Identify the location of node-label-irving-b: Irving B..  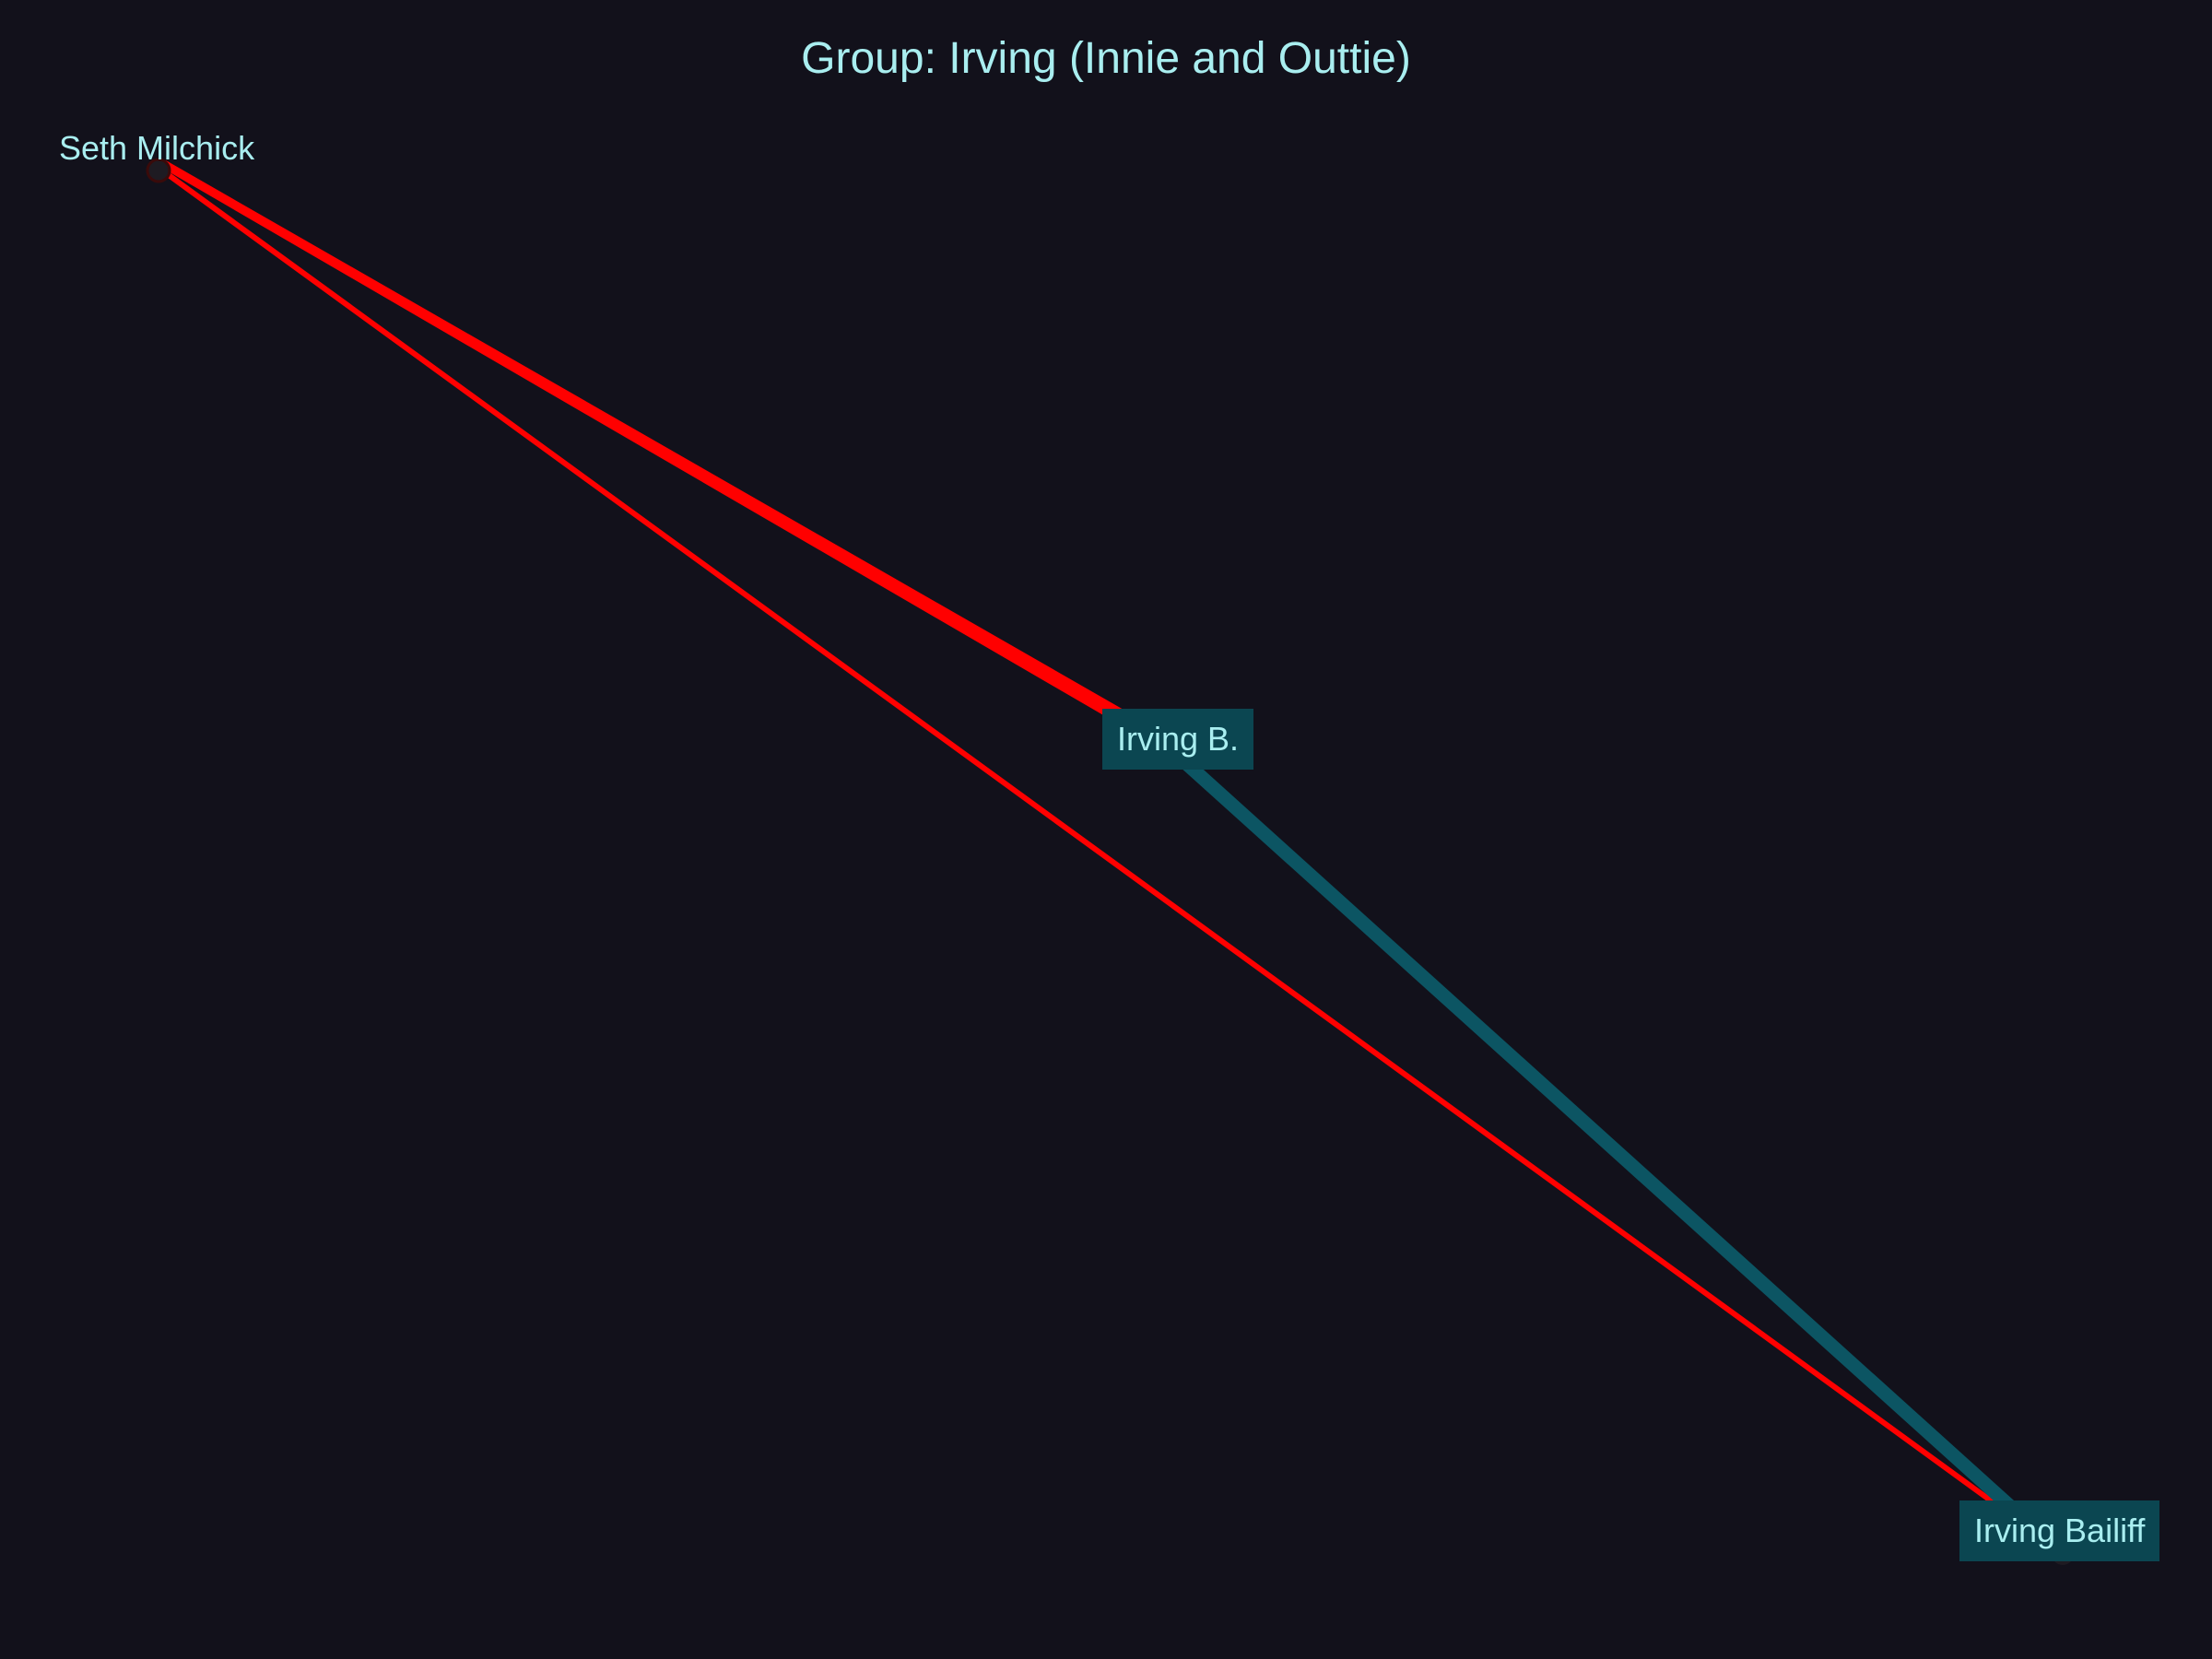
(1177, 739).